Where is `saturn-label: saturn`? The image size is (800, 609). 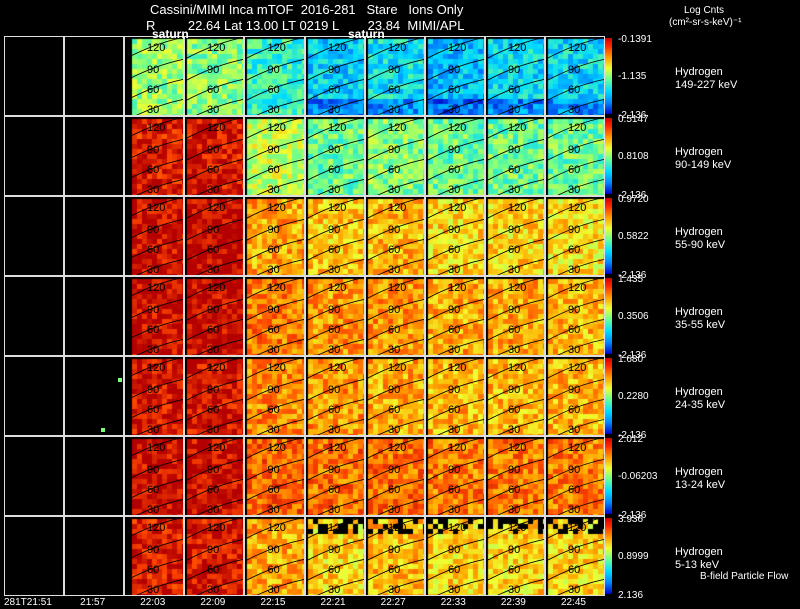
saturn-label: saturn is located at coordinates (170, 34).